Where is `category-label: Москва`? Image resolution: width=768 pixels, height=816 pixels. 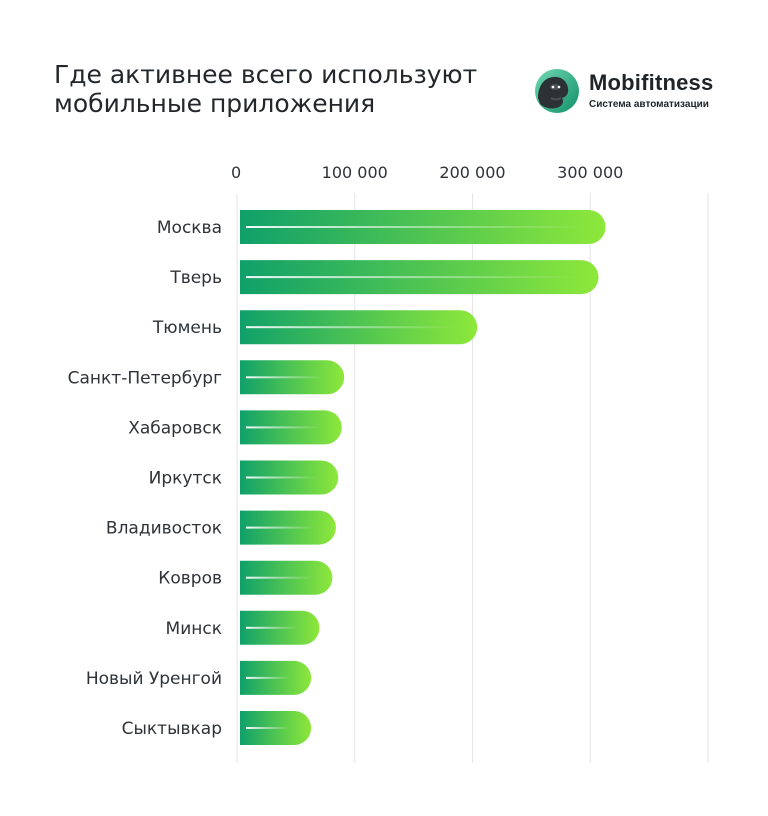 category-label: Москва is located at coordinates (189, 228).